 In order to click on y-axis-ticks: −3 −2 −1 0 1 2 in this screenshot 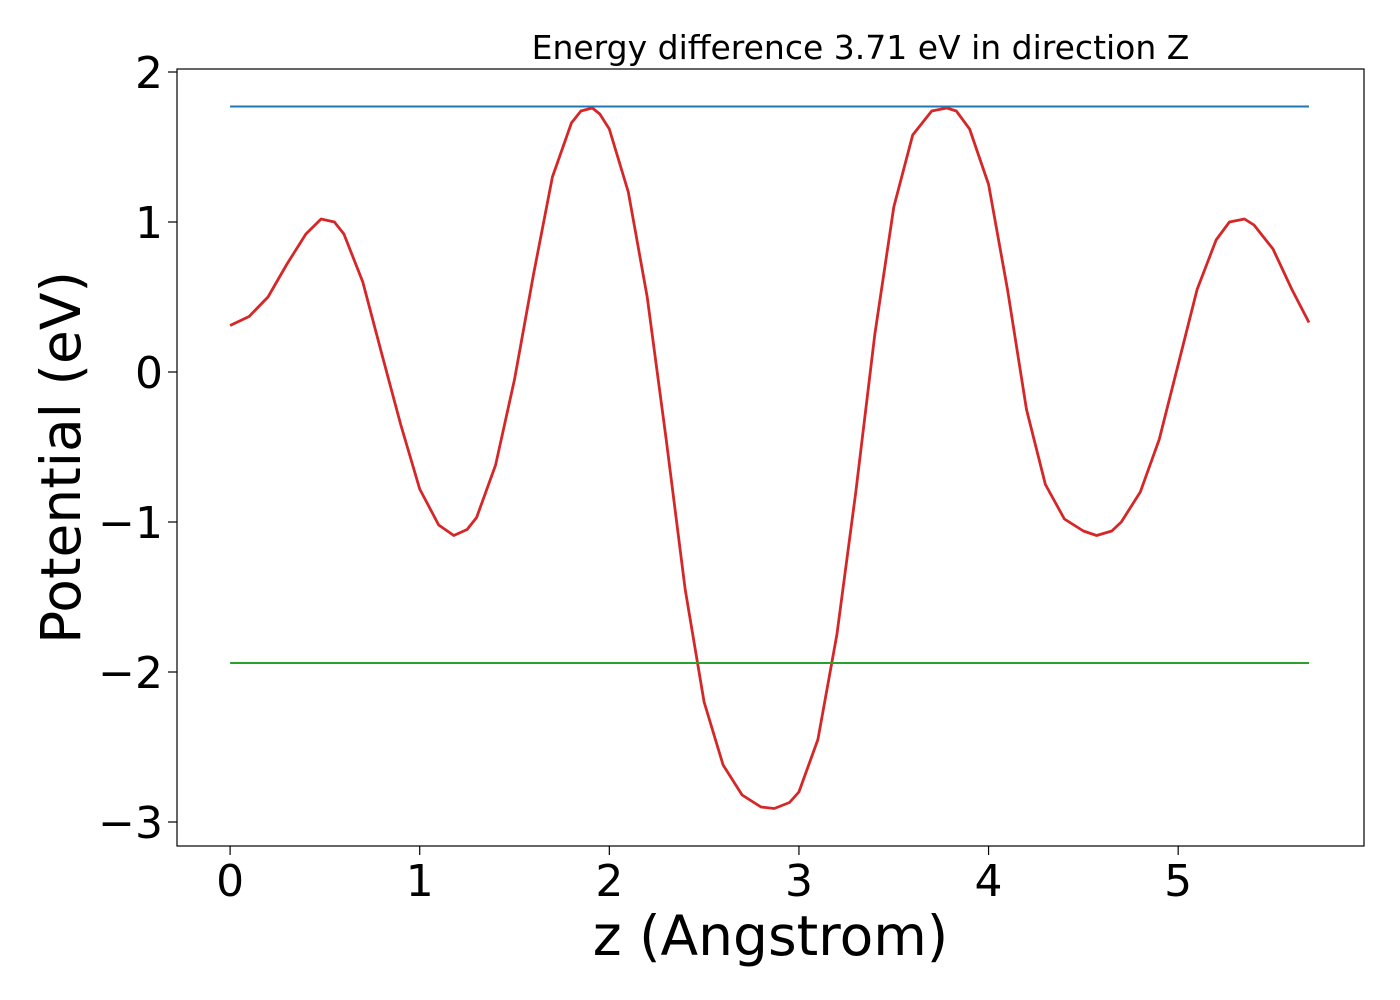, I will do `click(137, 448)`.